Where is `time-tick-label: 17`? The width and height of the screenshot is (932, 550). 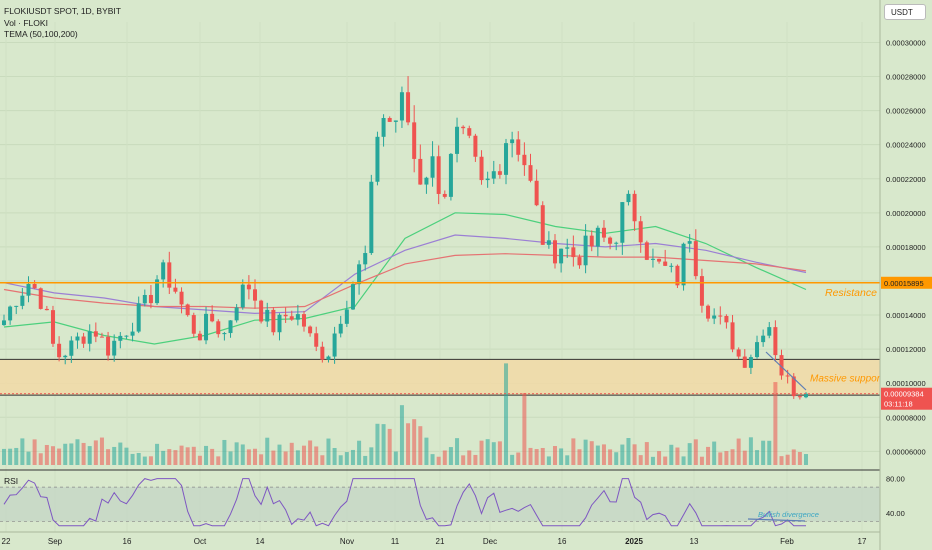 time-tick-label: 17 is located at coordinates (862, 541).